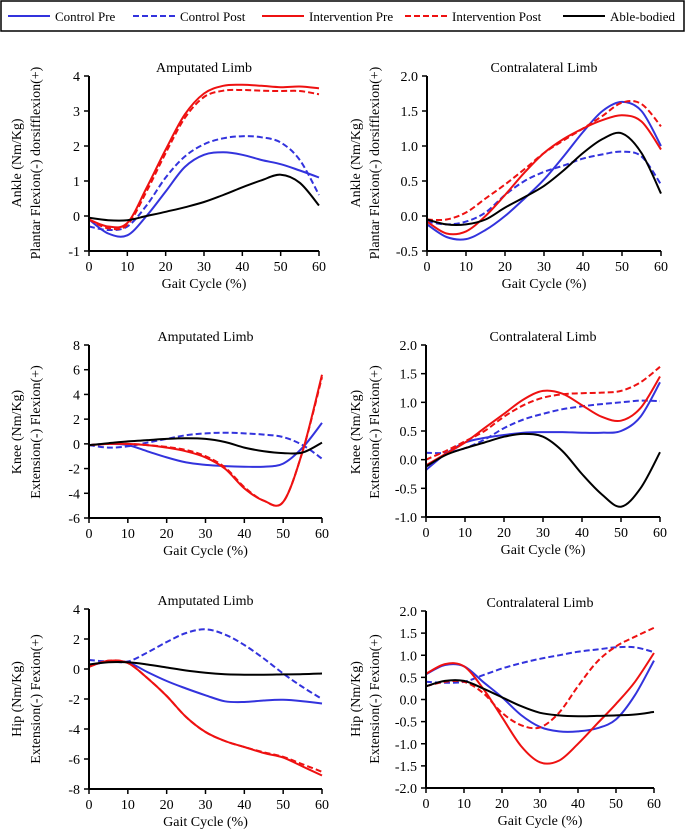  What do you see at coordinates (410, 182) in the screenshot?
I see `y-tick-label: 0.5` at bounding box center [410, 182].